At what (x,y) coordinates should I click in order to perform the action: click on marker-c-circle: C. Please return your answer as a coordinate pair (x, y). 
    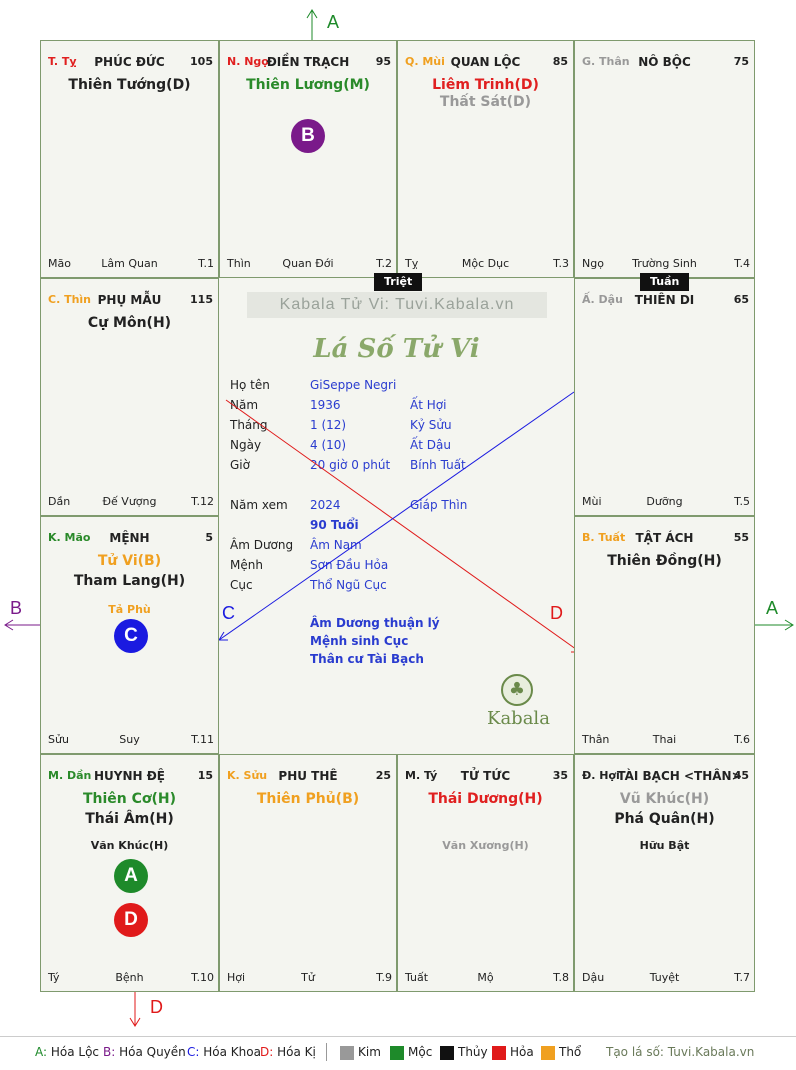
    Looking at the image, I should click on (131, 636).